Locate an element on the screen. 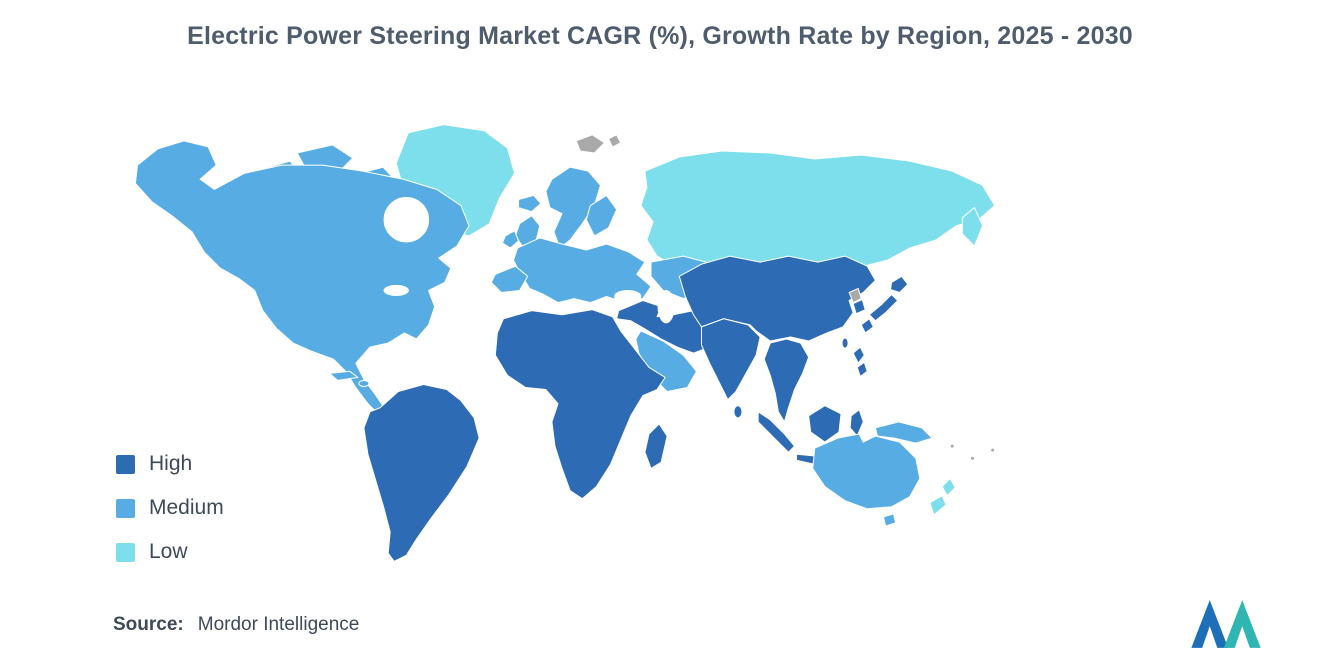  region-iberia is located at coordinates (509, 279).